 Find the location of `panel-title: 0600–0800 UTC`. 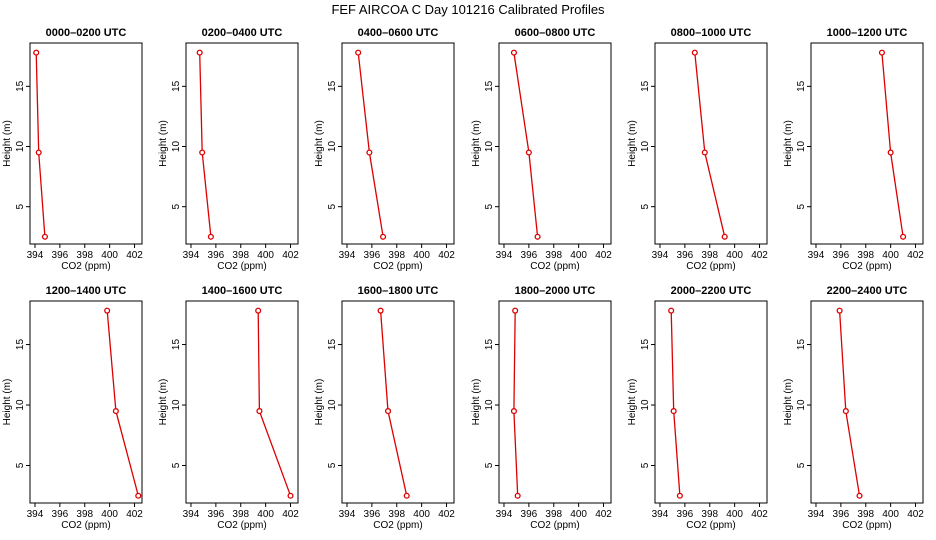

panel-title: 0600–0800 UTC is located at coordinates (555, 33).